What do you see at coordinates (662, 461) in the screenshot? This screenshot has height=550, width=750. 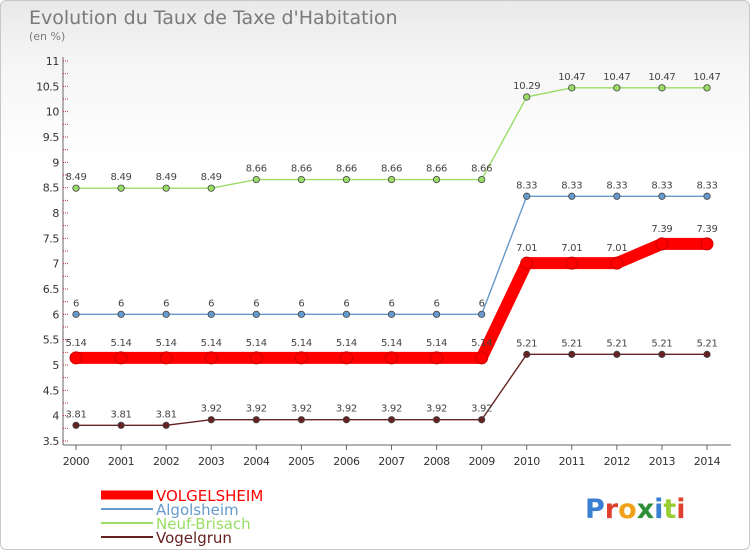 I see `x-tick-label: 2013` at bounding box center [662, 461].